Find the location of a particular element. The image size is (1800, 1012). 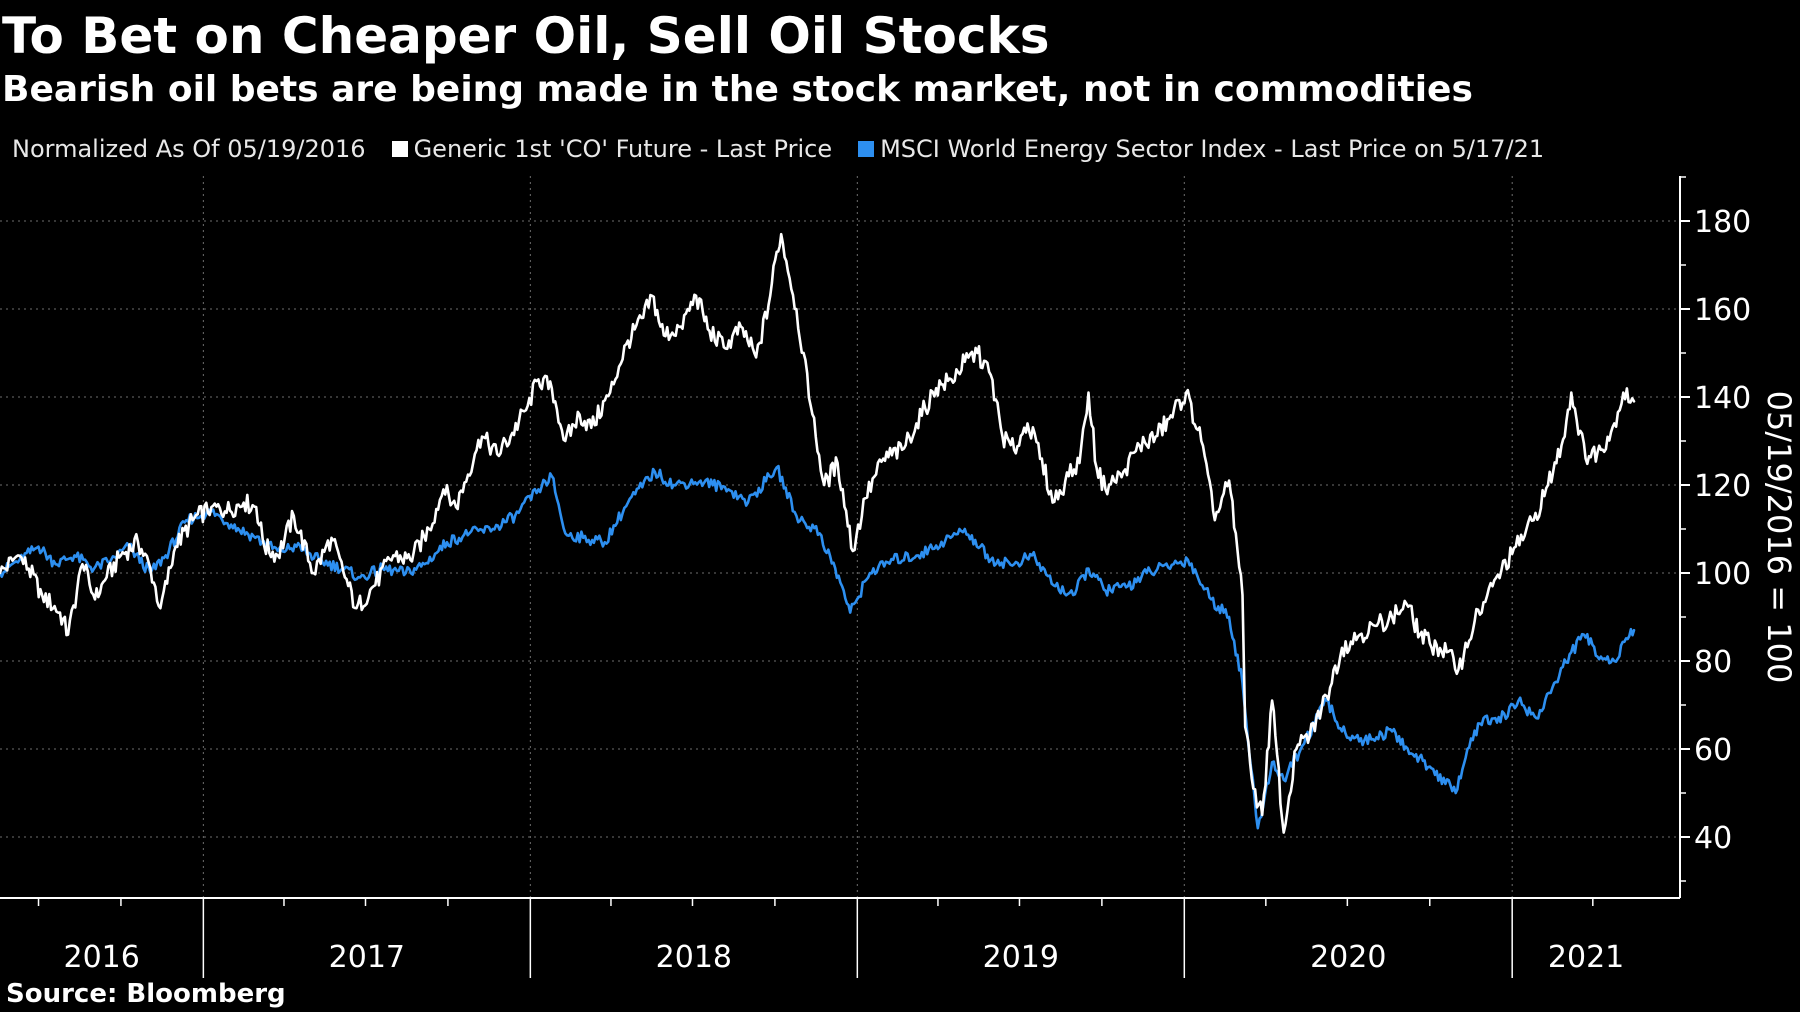

y-tick-label: 100 is located at coordinates (1722, 574).